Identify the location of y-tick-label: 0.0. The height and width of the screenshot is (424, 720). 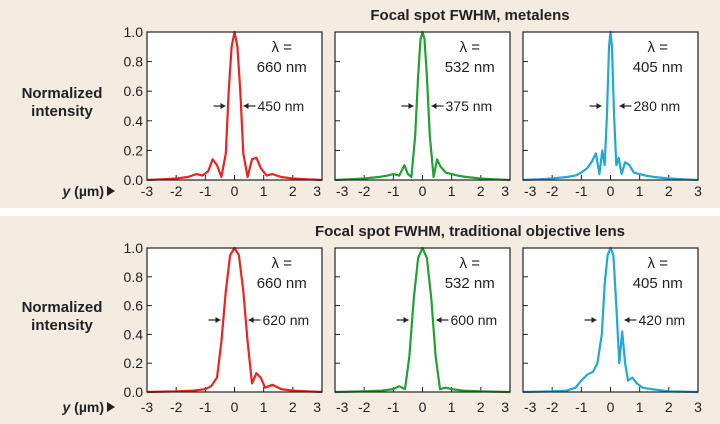
(134, 180).